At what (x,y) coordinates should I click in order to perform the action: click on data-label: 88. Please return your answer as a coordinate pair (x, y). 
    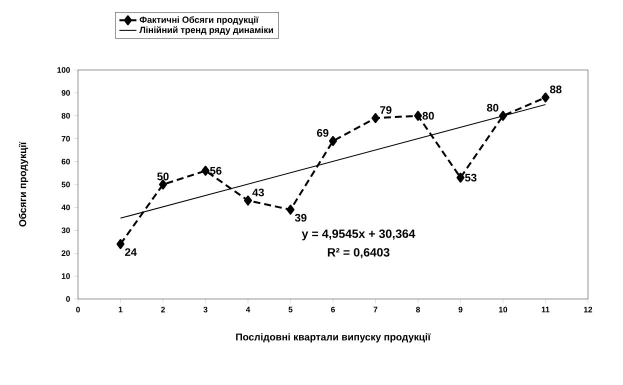
    Looking at the image, I should click on (556, 90).